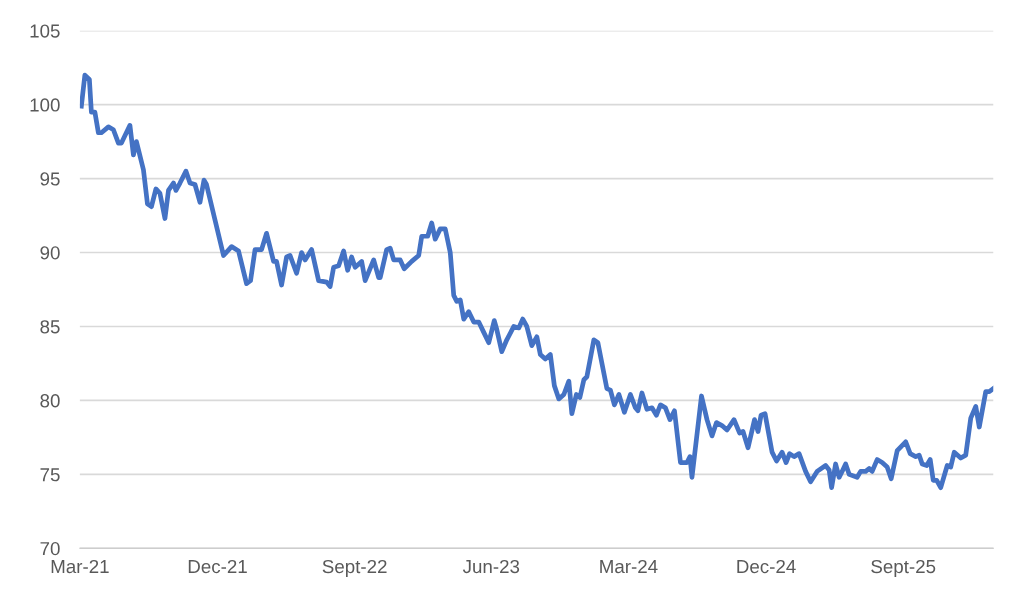  Describe the element at coordinates (80, 566) in the screenshot. I see `x-tick-label: Mar-21` at that location.